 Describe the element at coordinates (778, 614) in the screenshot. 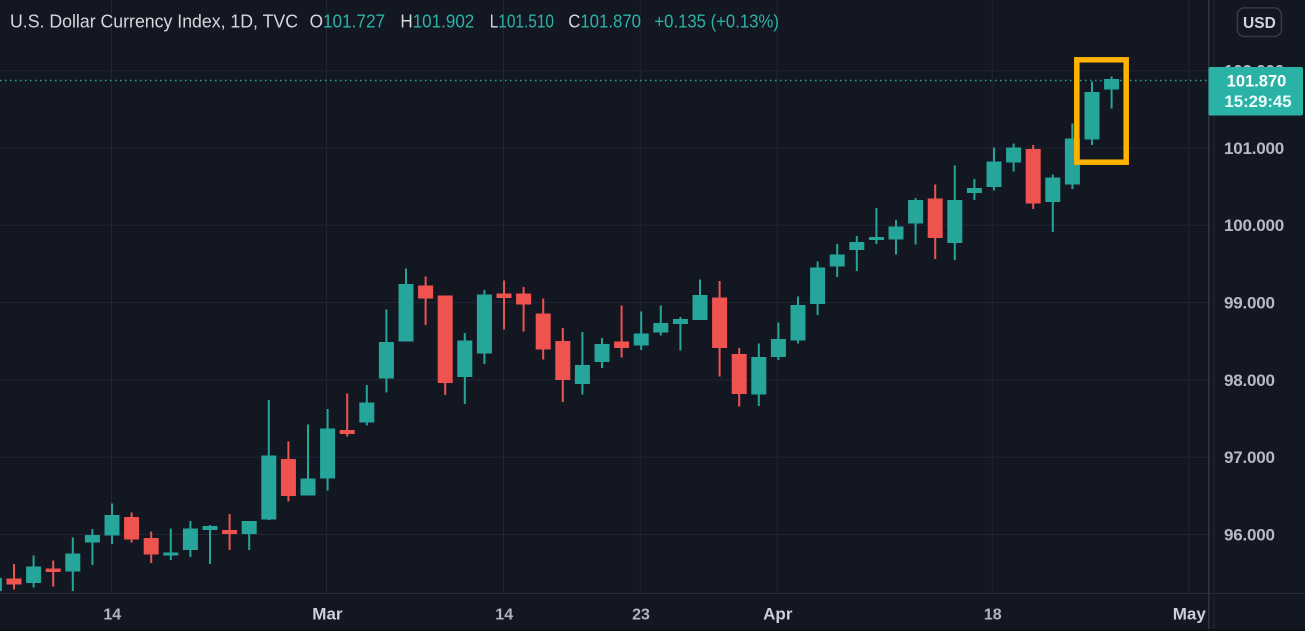

I see `svg-text: Apr` at that location.